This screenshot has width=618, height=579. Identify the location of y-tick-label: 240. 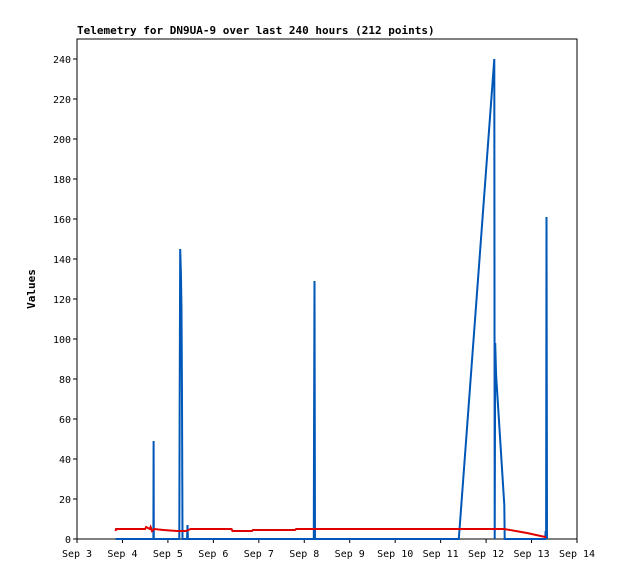
(62, 60).